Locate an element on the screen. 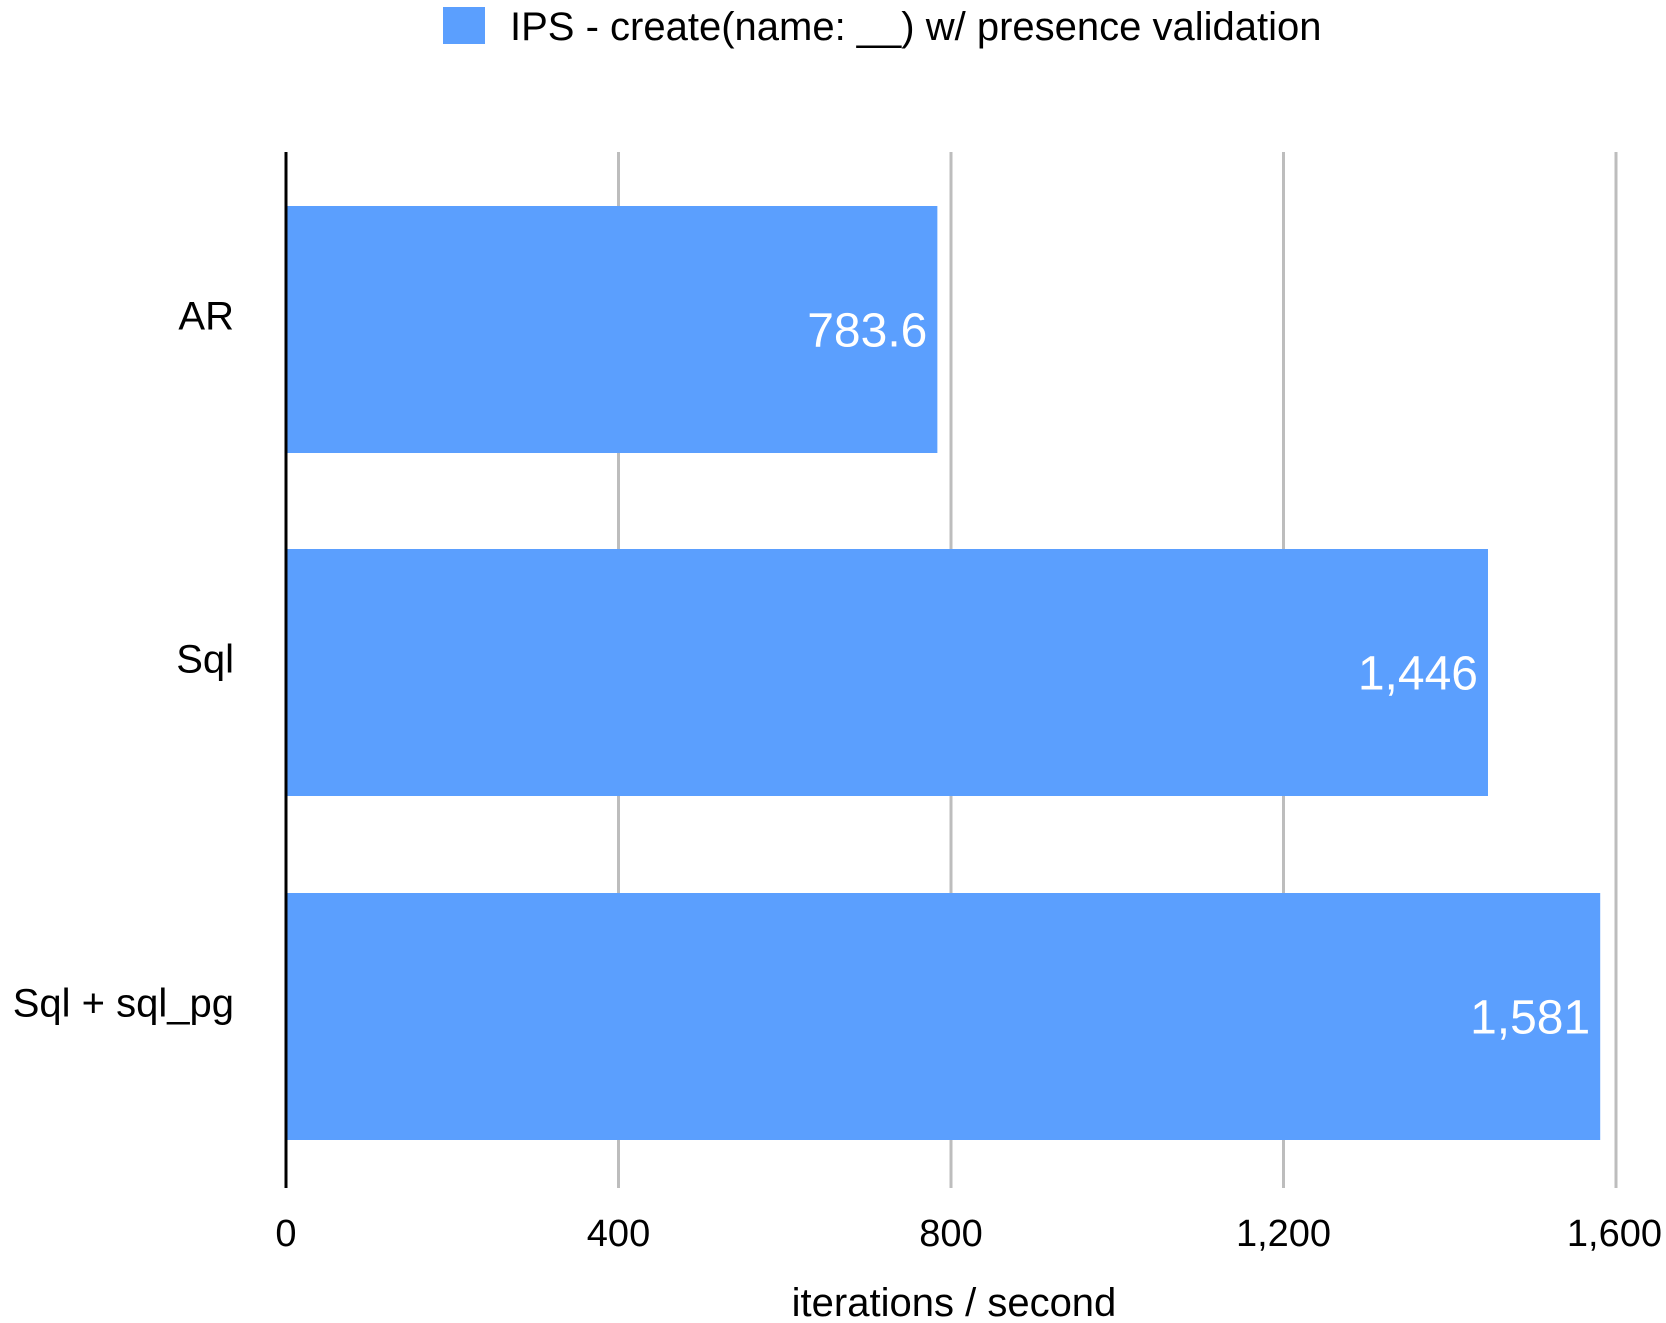  data-label: 783.6 is located at coordinates (867, 331).